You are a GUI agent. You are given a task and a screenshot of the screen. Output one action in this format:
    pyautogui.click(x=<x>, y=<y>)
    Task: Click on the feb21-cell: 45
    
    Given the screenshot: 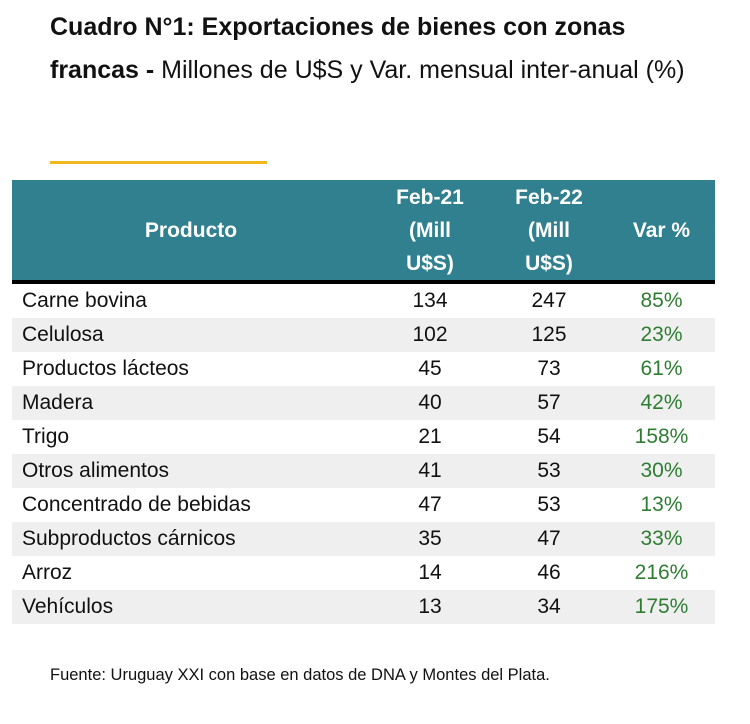 What is the action you would take?
    pyautogui.click(x=430, y=368)
    